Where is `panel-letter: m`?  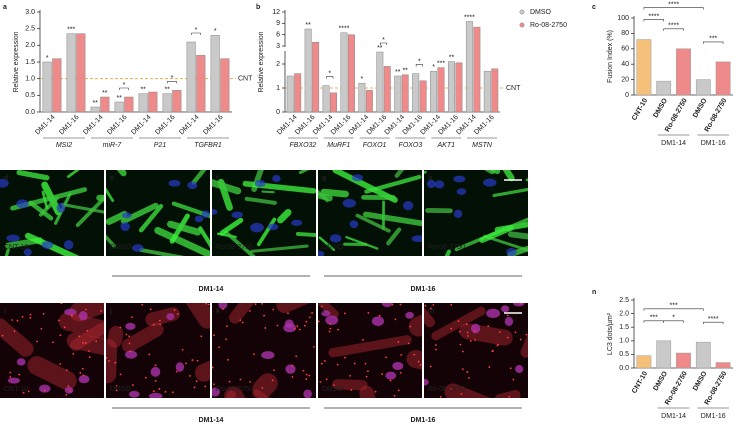 panel-letter: m is located at coordinates (431, 311).